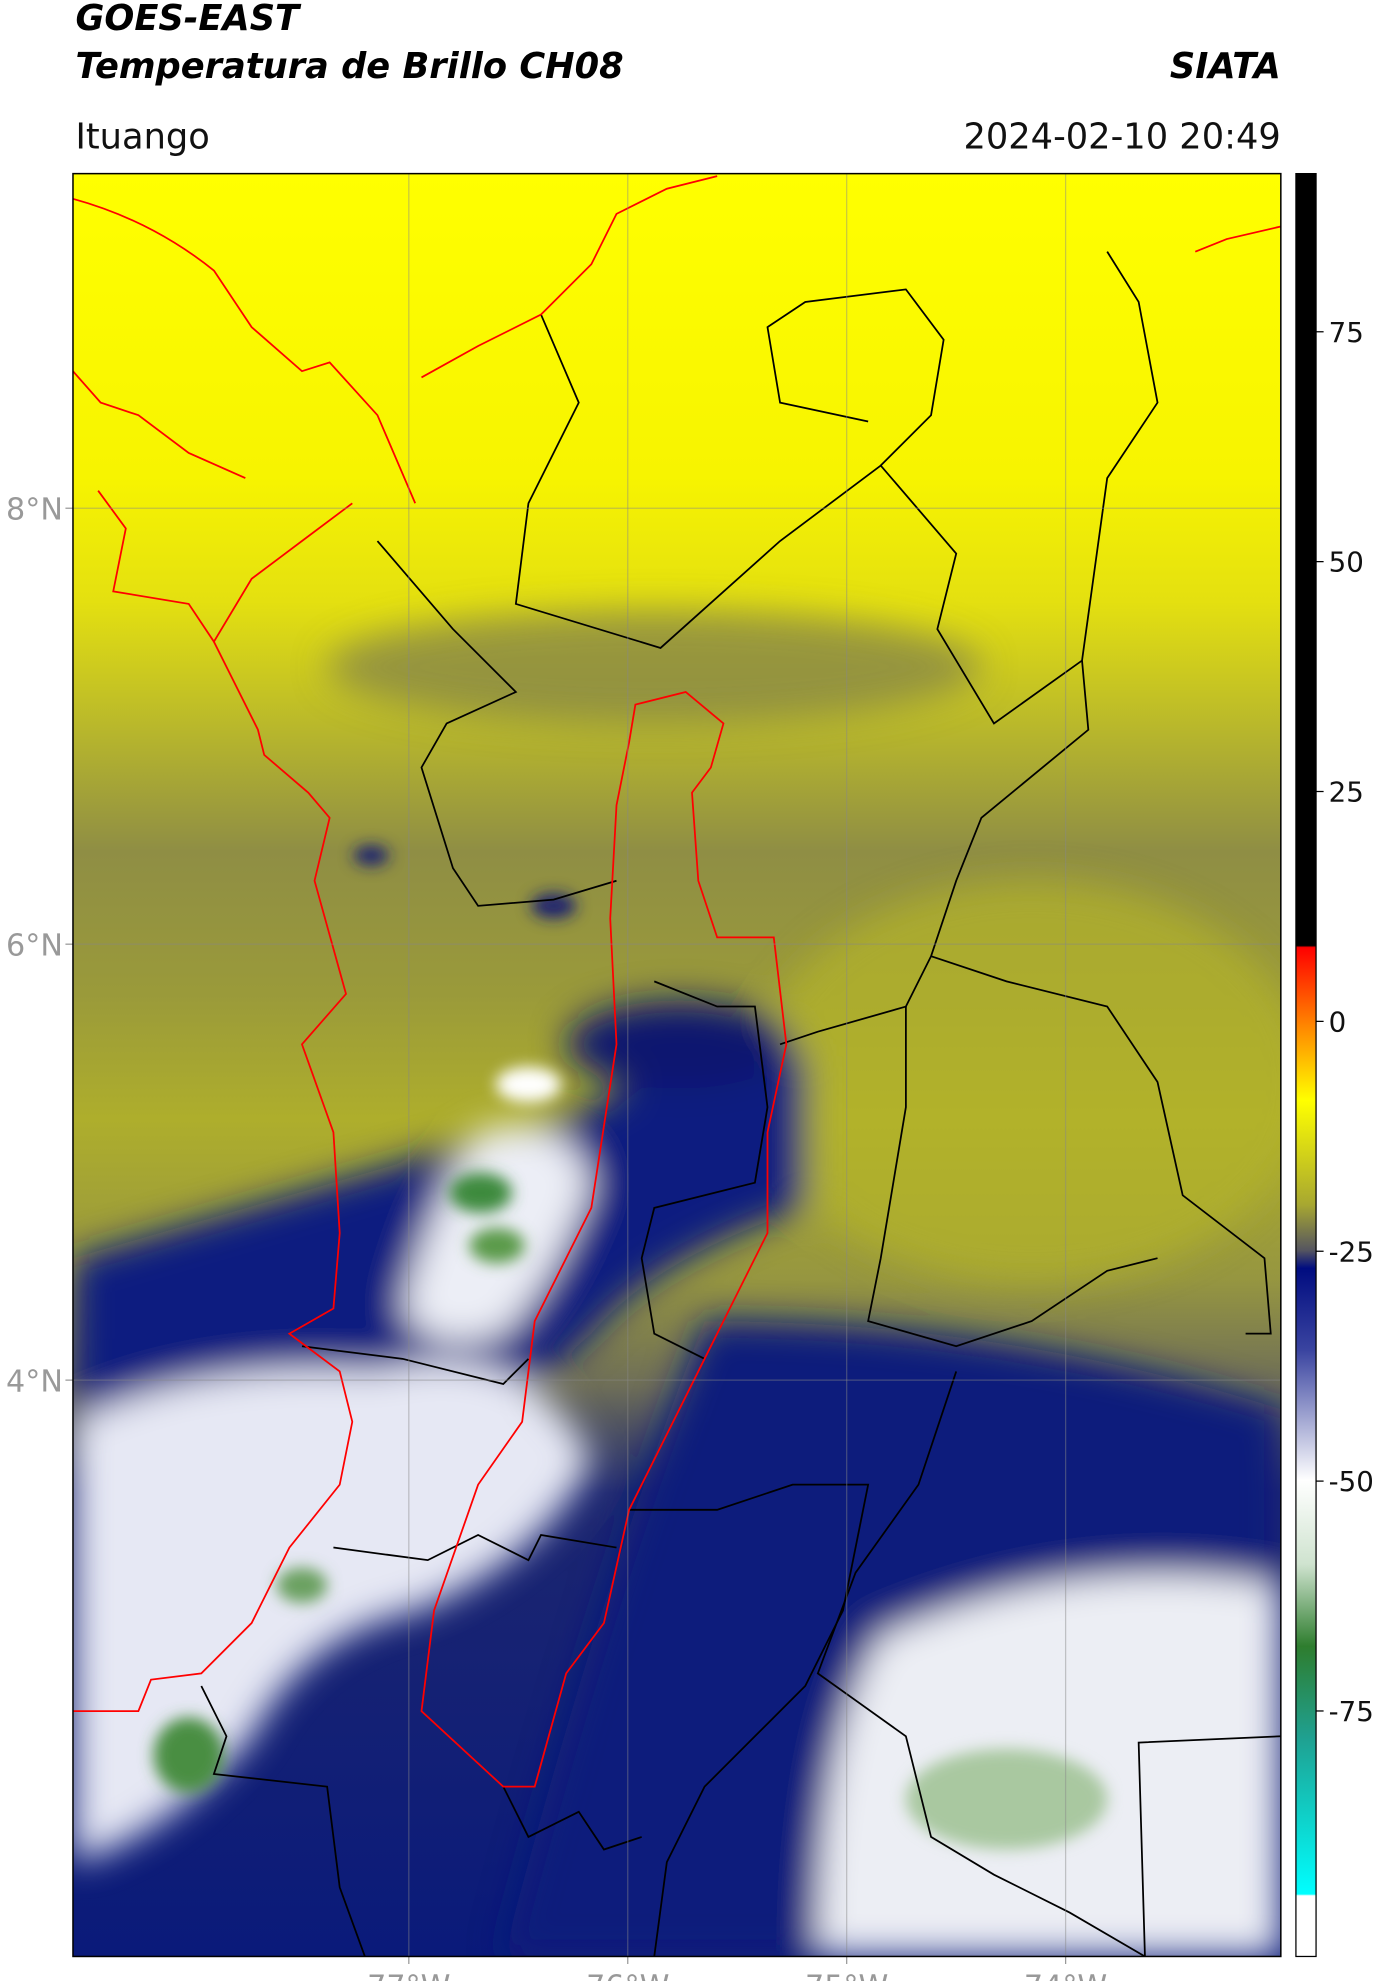 Image resolution: width=1384 pixels, height=1981 pixels. I want to click on subtitle: Temperatura de Brillo CH08, so click(349, 66).